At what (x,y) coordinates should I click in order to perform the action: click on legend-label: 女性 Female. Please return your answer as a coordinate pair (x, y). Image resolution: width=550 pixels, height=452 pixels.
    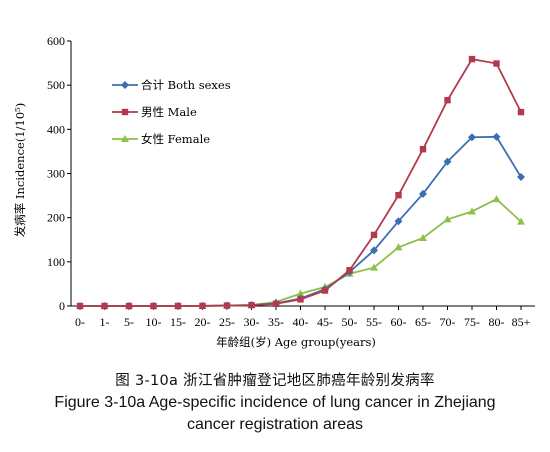
    Looking at the image, I should click on (175, 139).